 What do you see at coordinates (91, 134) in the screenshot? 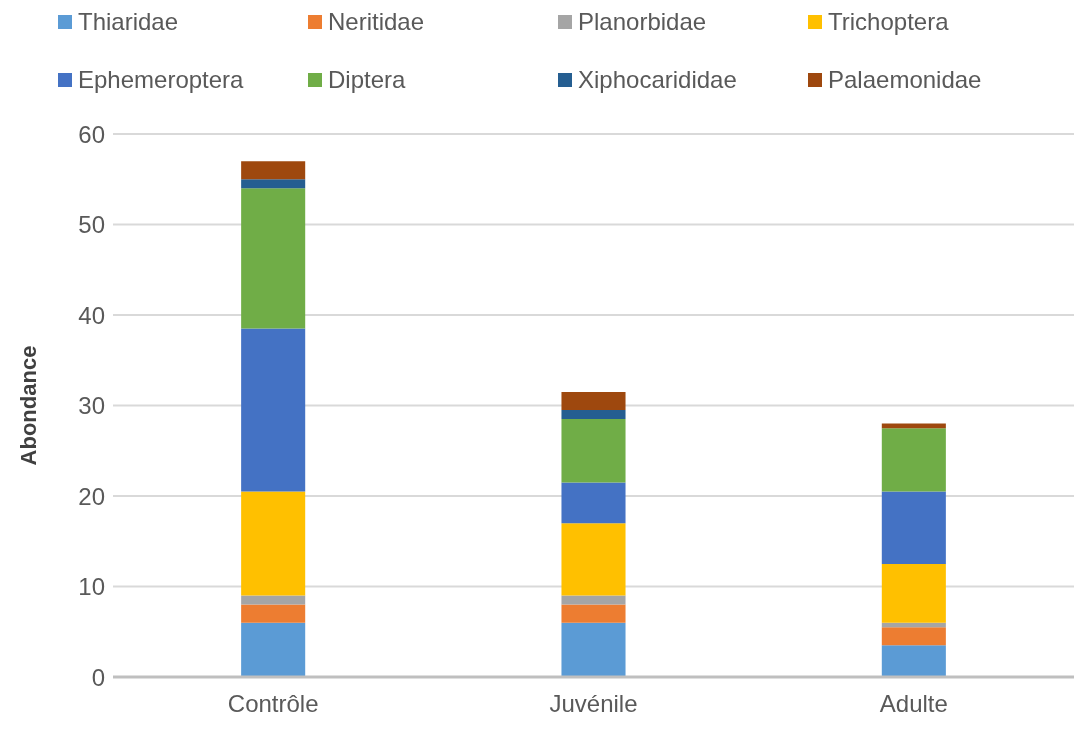
I see `y-tick-label: 60` at bounding box center [91, 134].